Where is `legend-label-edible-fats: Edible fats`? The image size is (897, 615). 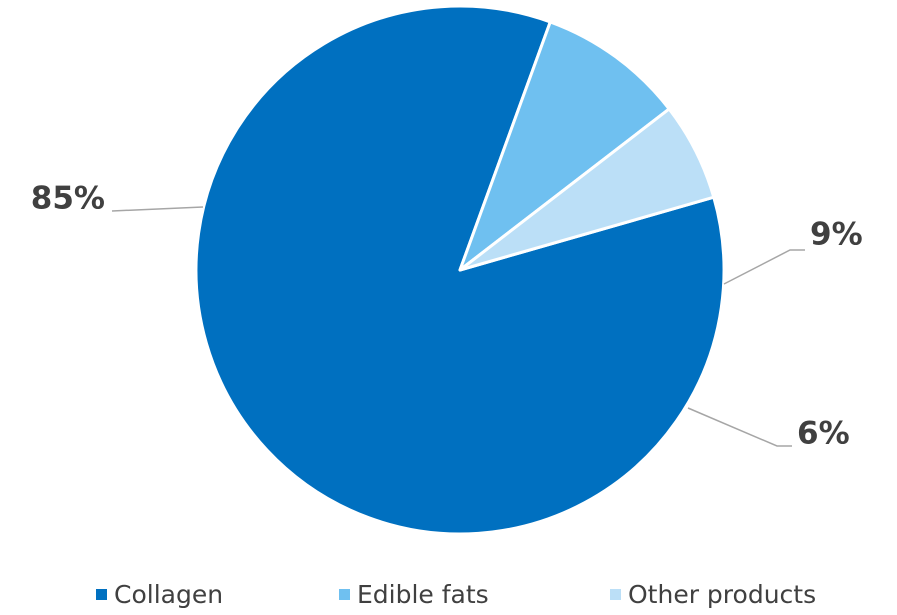
legend-label-edible-fats: Edible fats is located at coordinates (423, 594).